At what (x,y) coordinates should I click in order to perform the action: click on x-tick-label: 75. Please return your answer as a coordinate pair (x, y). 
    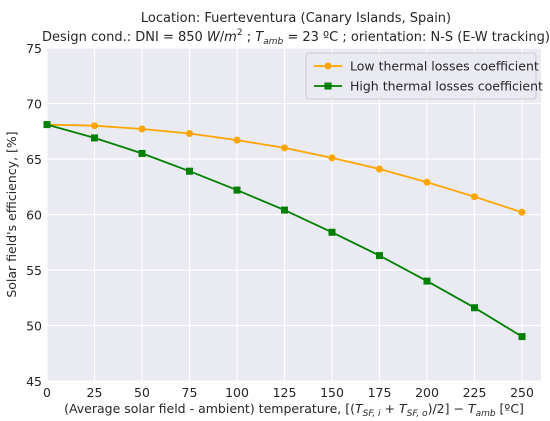
    Looking at the image, I should click on (190, 392).